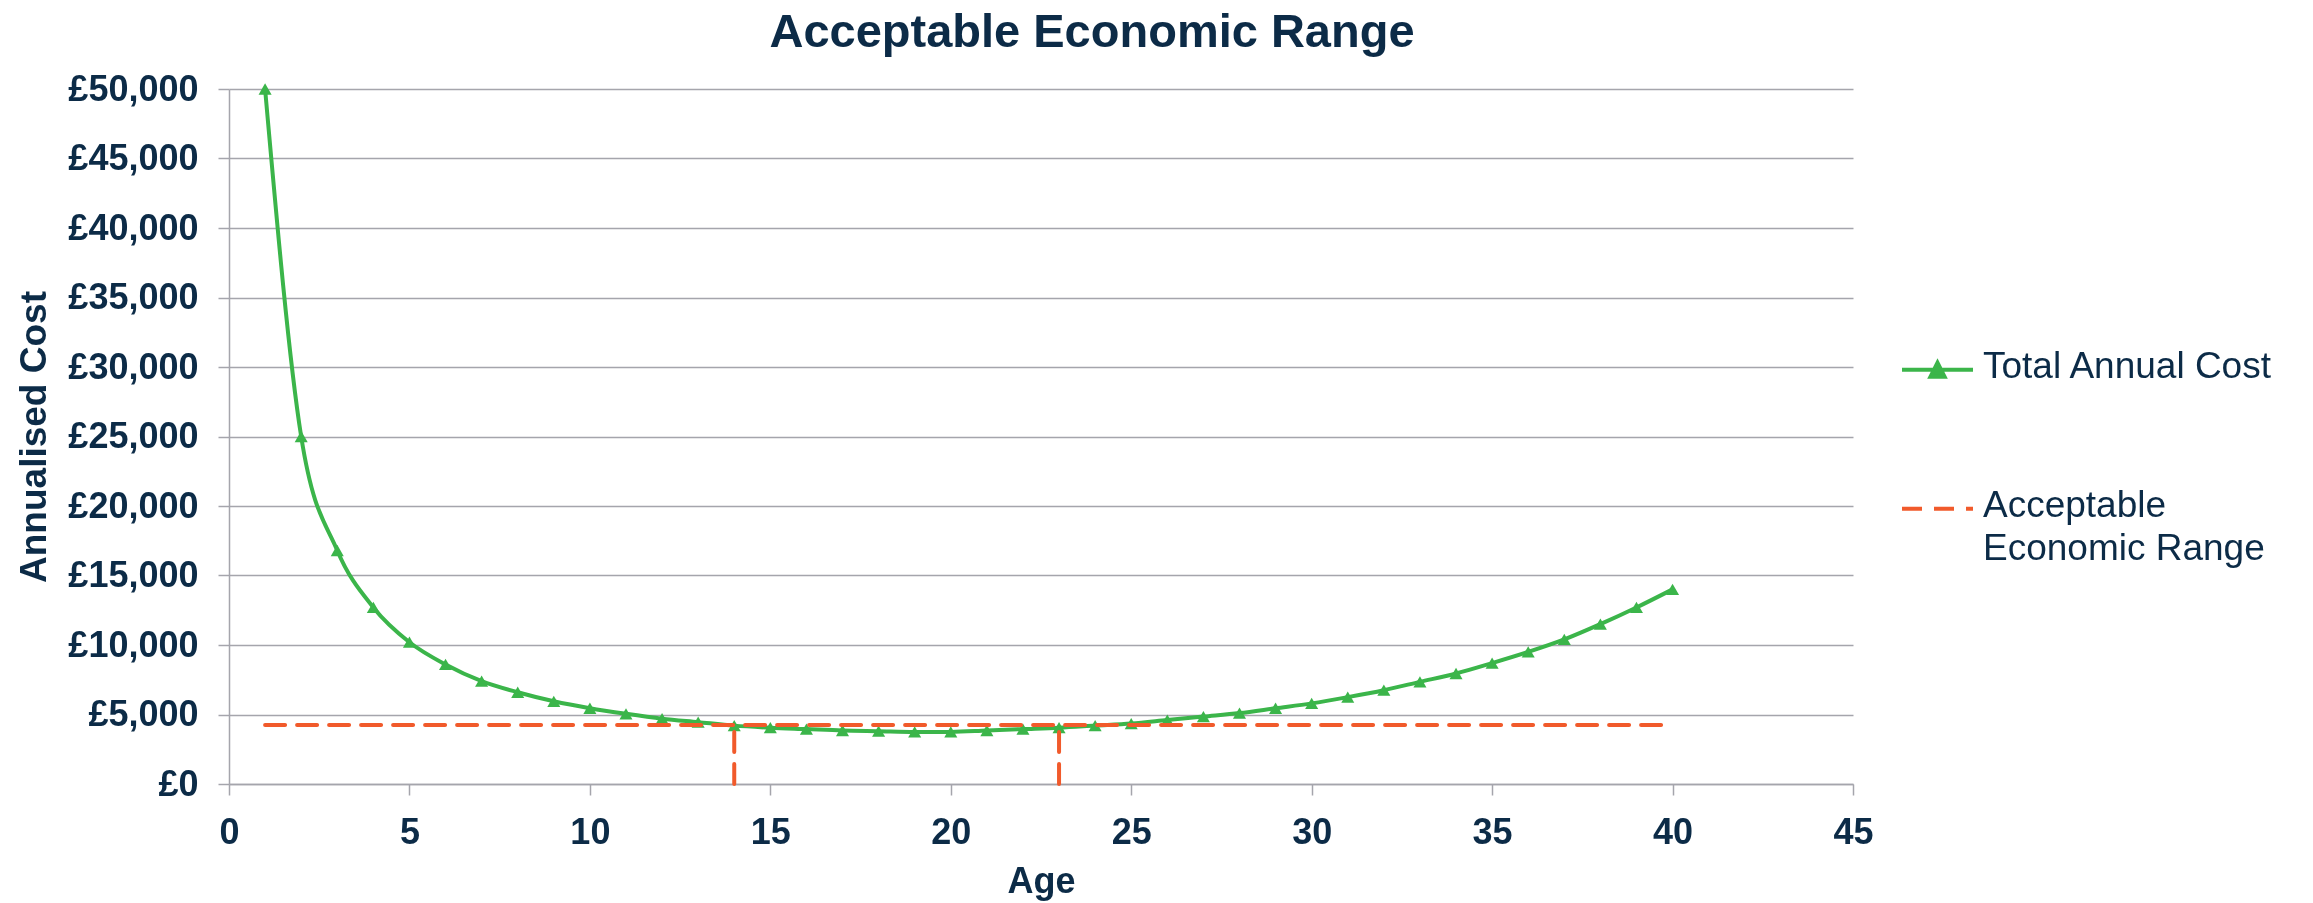 This screenshot has width=2313, height=903. What do you see at coordinates (770, 831) in the screenshot?
I see `x-tick-label: 15` at bounding box center [770, 831].